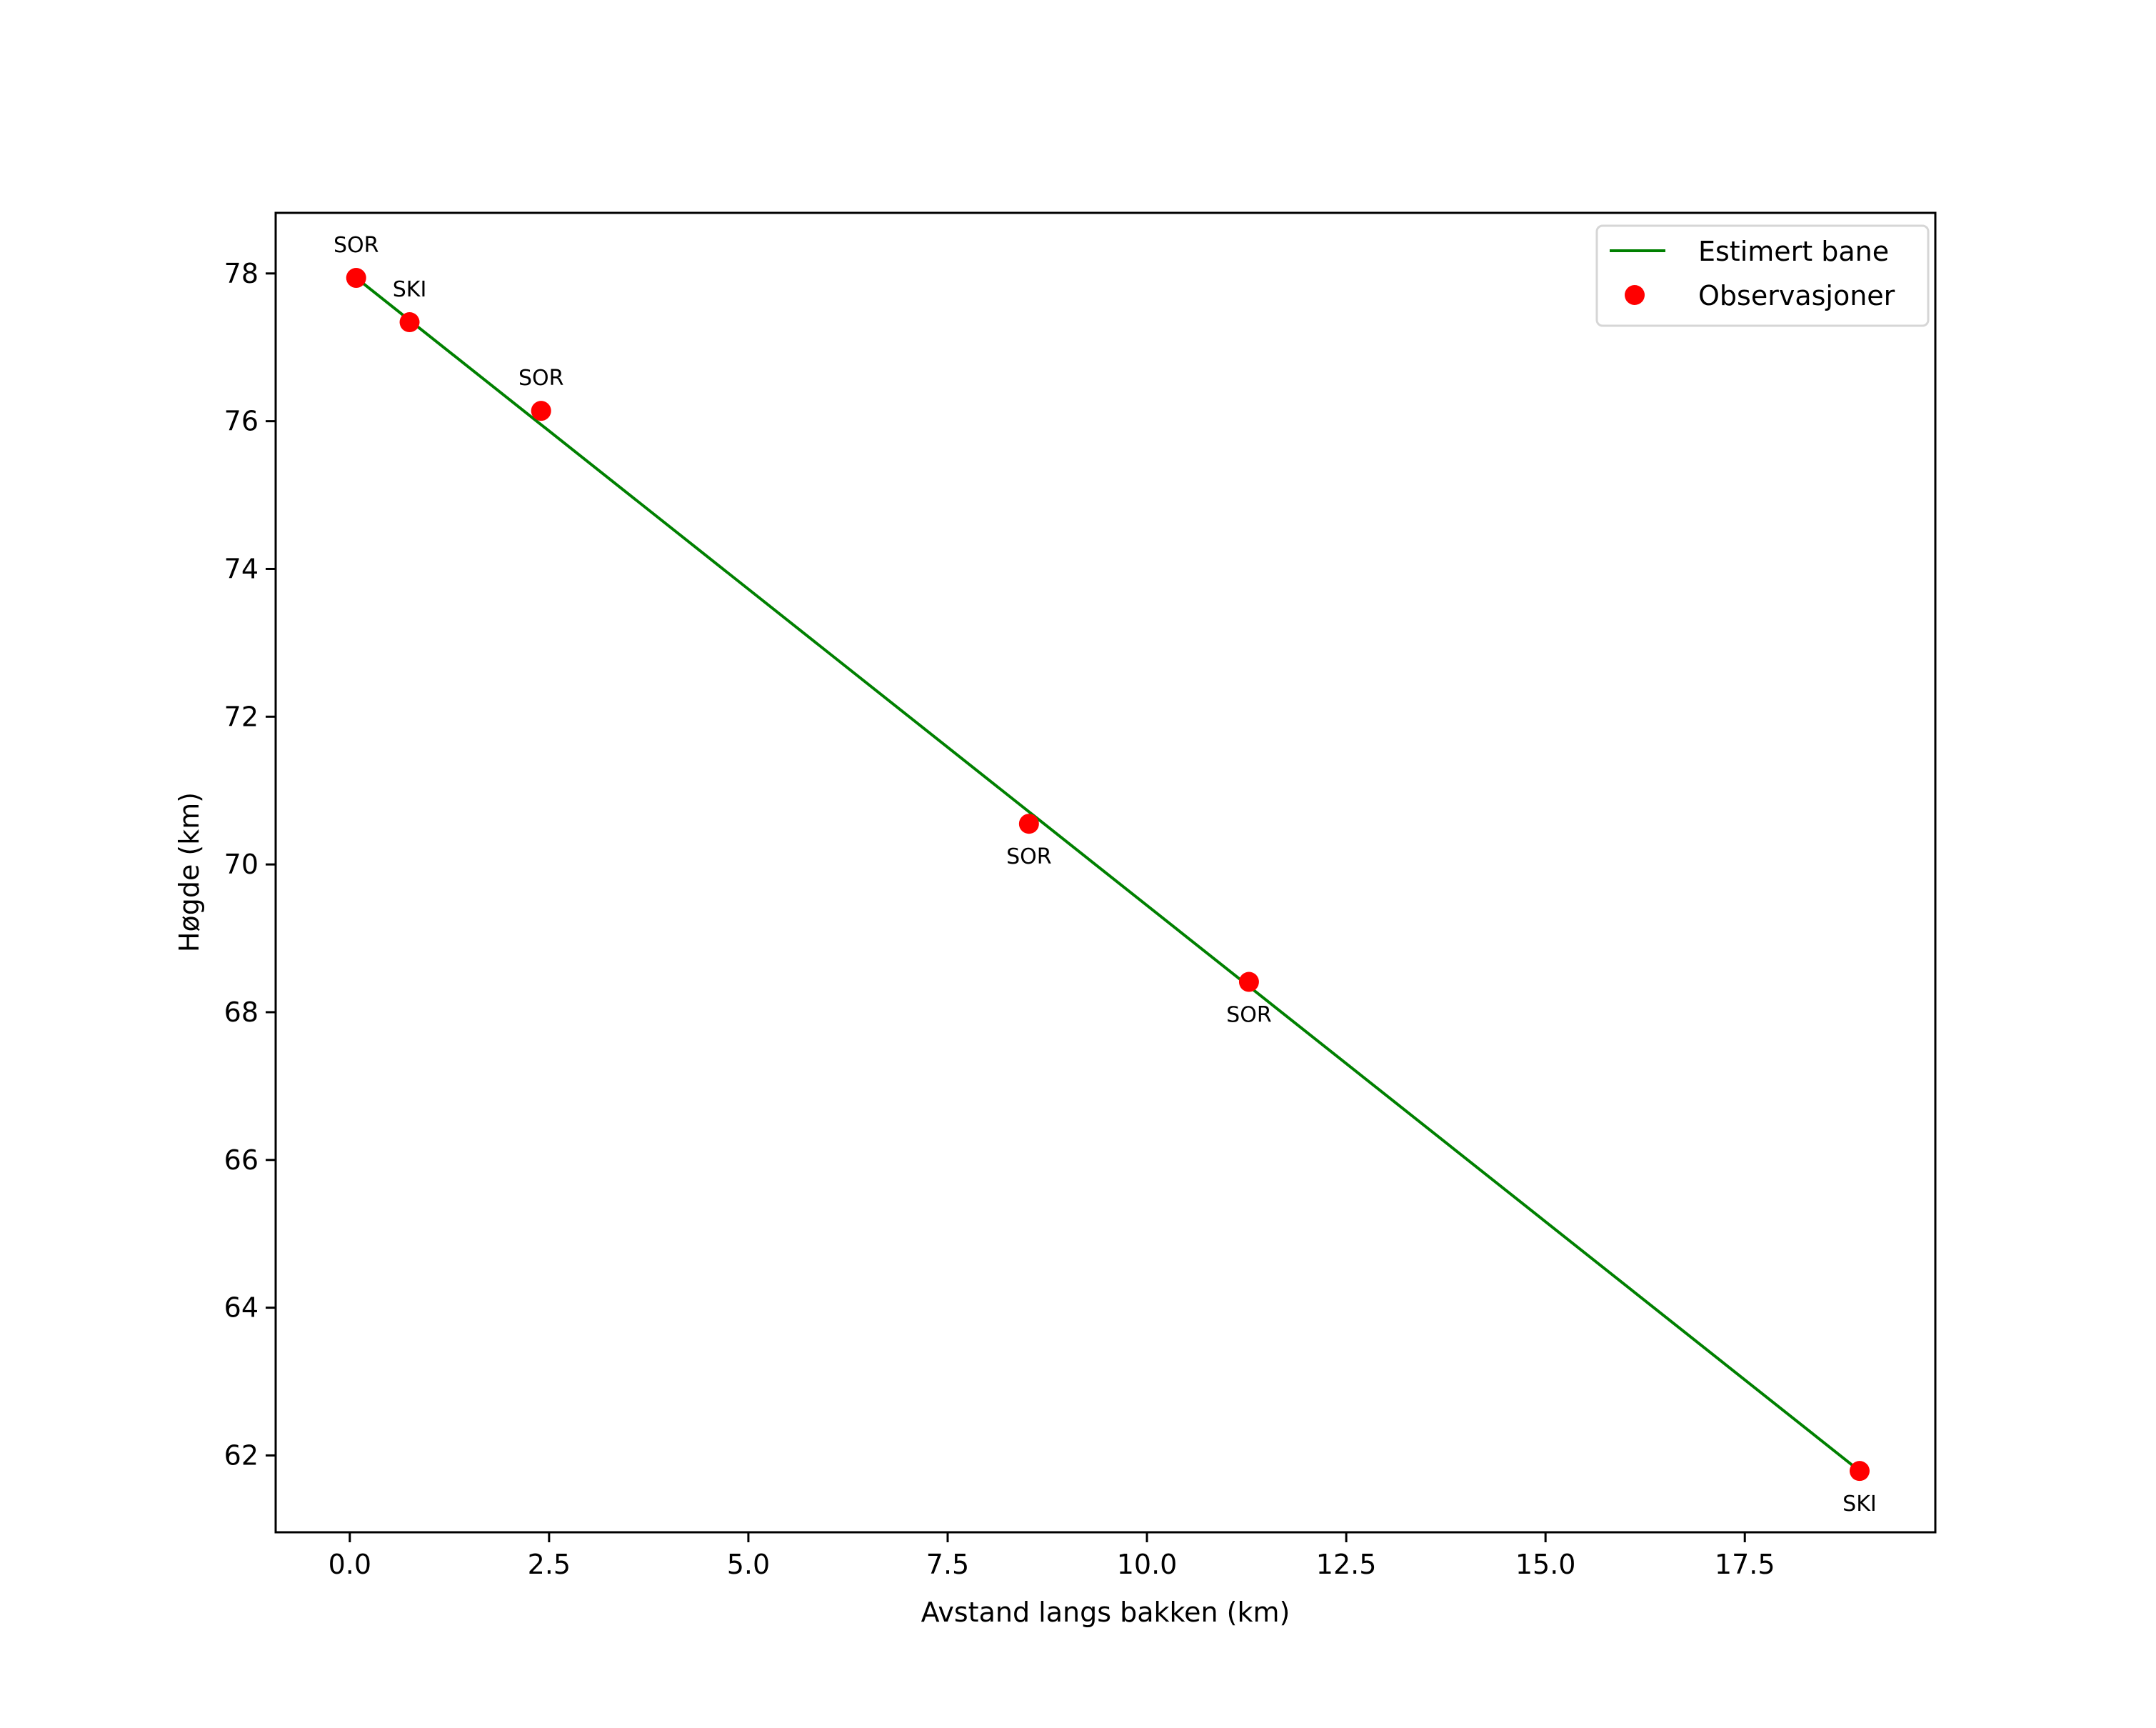 The width and height of the screenshot is (2156, 1728). What do you see at coordinates (242, 1308) in the screenshot?
I see `y-tick-label: 64` at bounding box center [242, 1308].